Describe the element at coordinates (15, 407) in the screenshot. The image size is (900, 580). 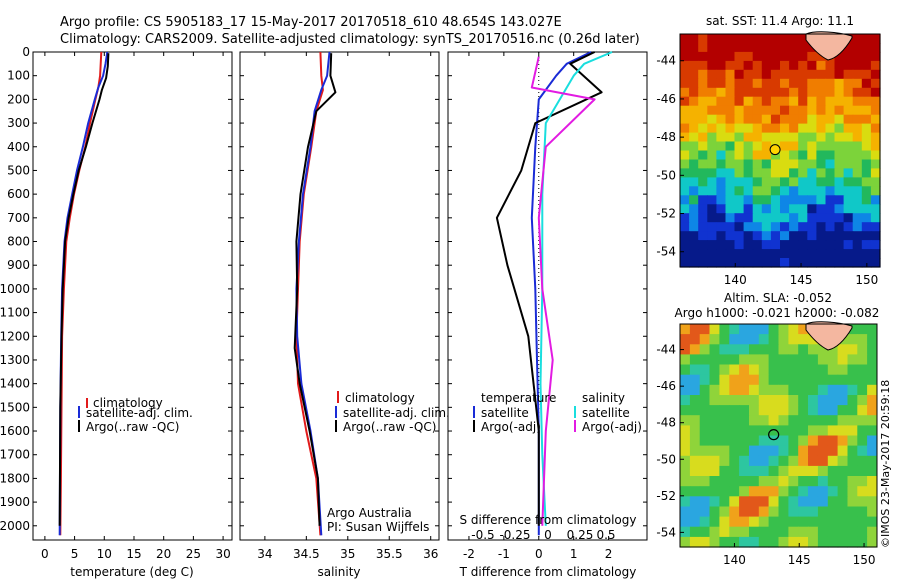
I see `depth-tick-label: 1500` at that location.